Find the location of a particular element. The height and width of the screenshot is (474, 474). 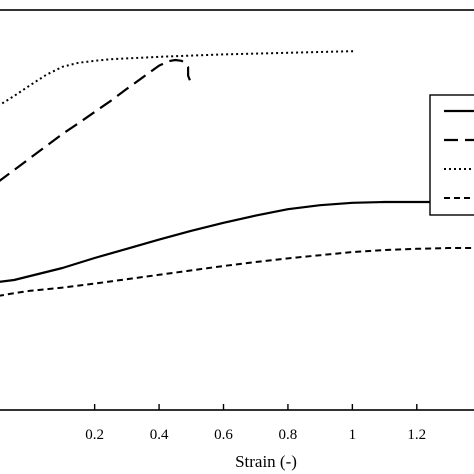

x-axis-ticks: 0.2 0.4 0.6 0.8 1 1.2 is located at coordinates (255, 423).